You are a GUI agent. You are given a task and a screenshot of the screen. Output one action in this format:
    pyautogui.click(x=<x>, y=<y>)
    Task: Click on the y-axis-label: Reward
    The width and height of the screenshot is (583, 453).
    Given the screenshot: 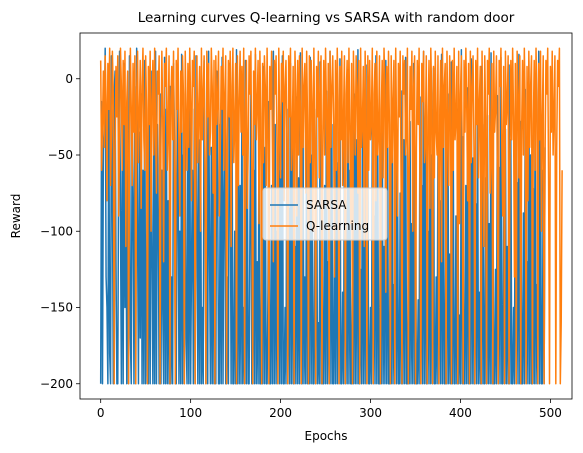 What is the action you would take?
    pyautogui.click(x=16, y=216)
    